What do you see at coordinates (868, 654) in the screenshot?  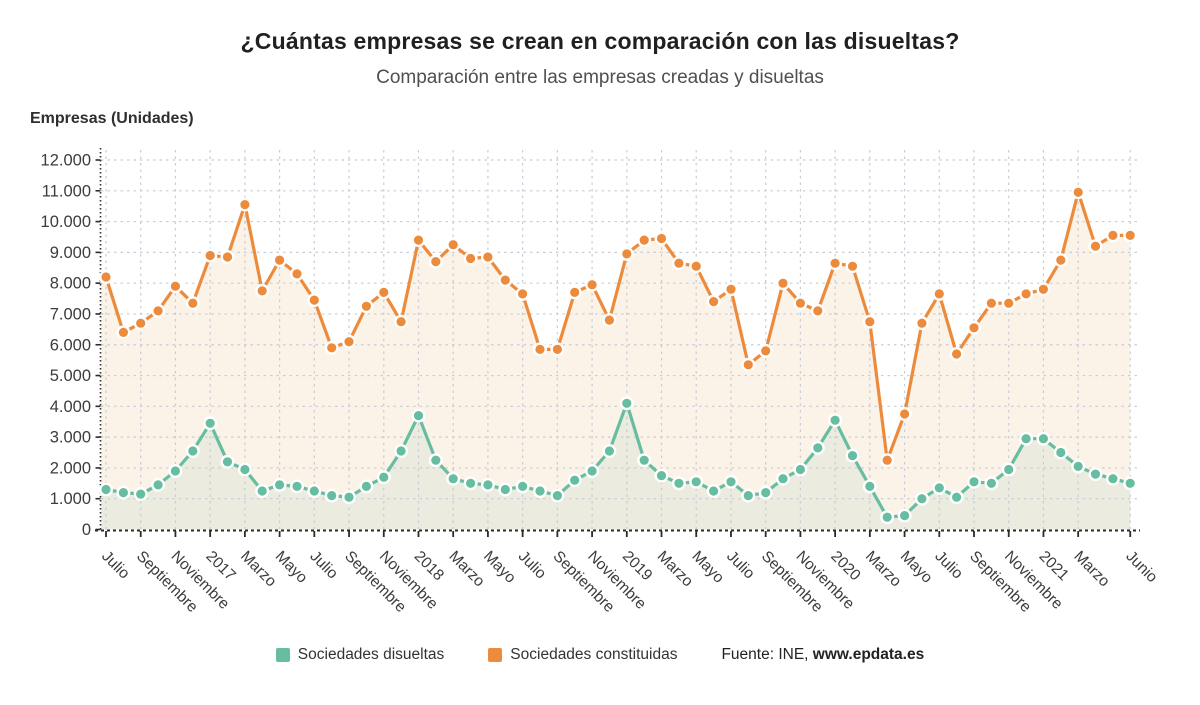 I see `source-site-link: www.epdata.es` at bounding box center [868, 654].